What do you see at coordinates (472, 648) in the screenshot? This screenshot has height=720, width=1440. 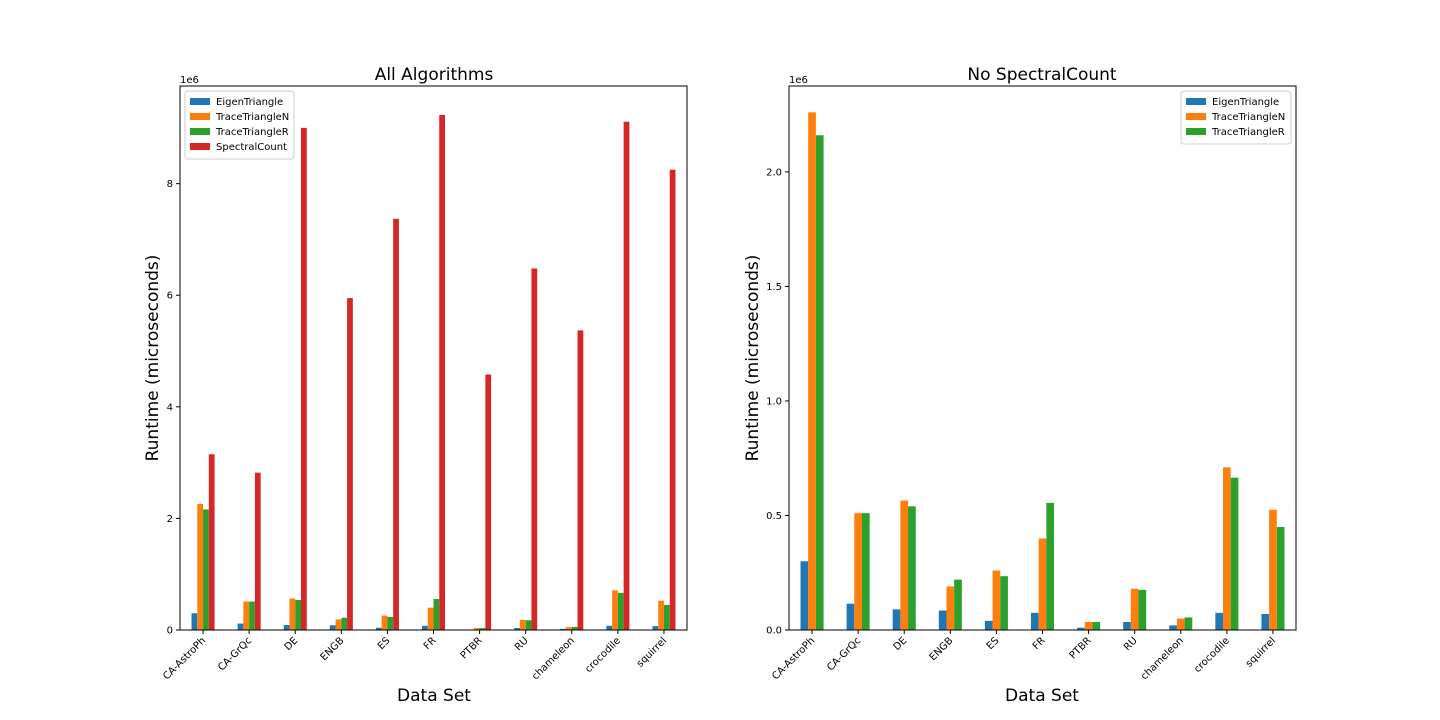 I see `x-tick-label: PTBR` at bounding box center [472, 648].